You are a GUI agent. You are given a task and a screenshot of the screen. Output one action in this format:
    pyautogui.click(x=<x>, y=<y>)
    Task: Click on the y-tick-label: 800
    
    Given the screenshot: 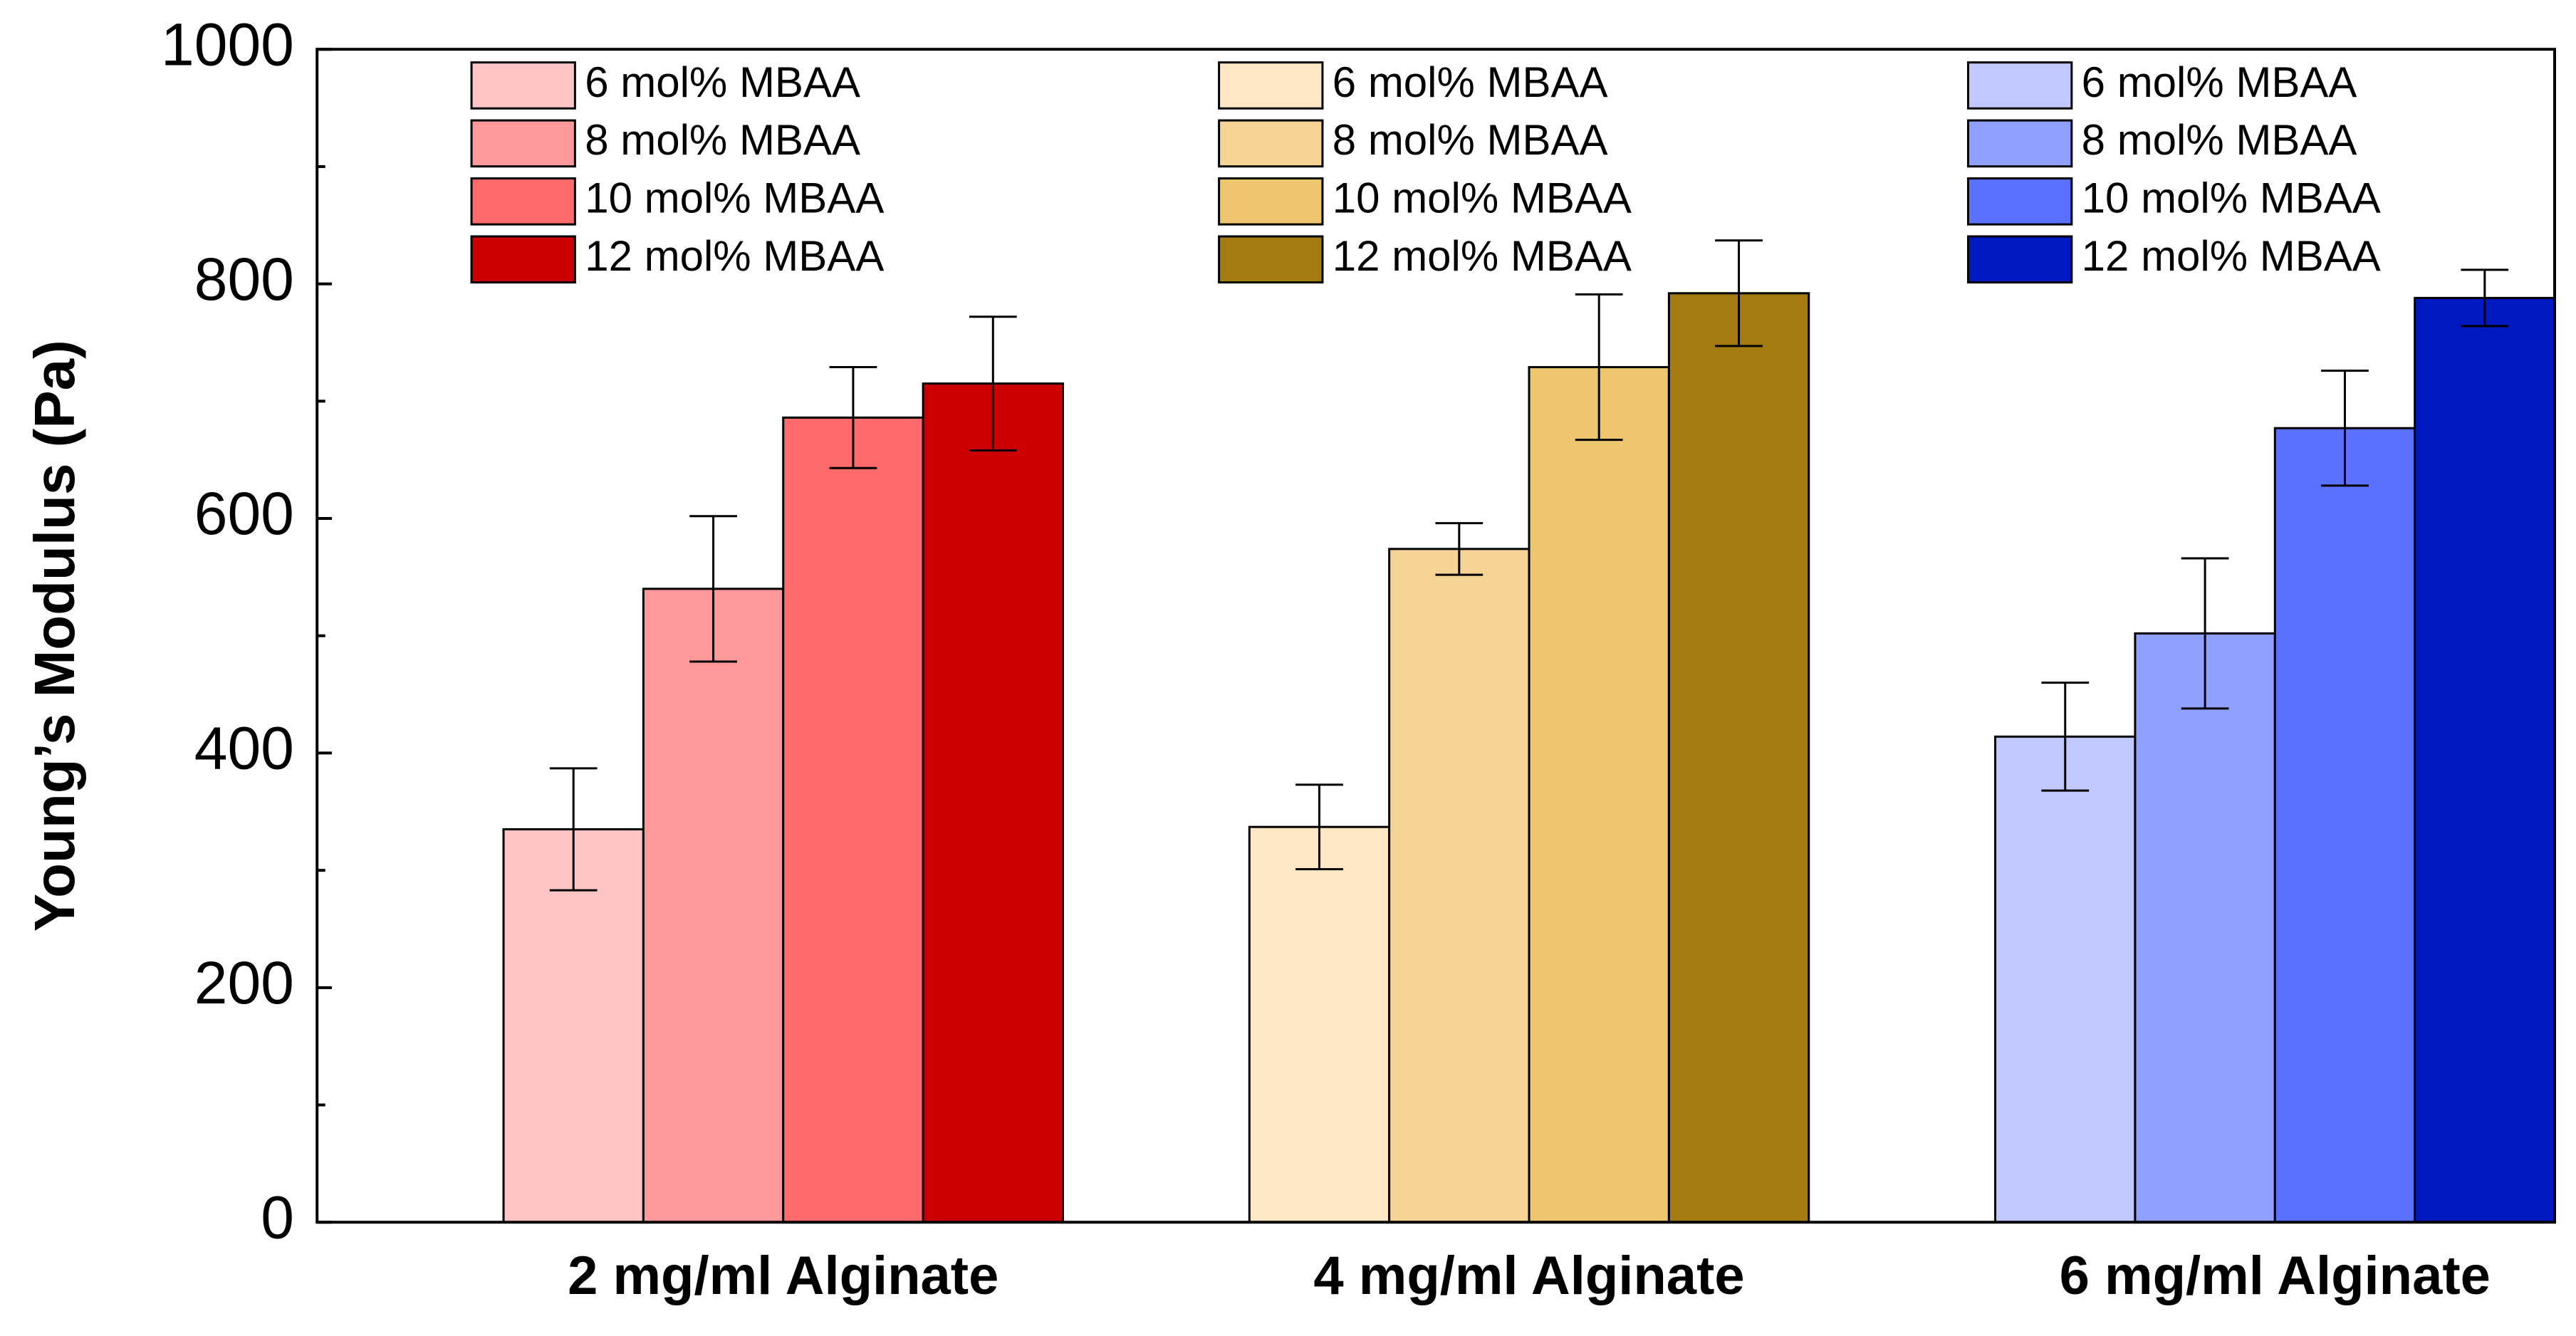 What is the action you would take?
    pyautogui.click(x=244, y=279)
    